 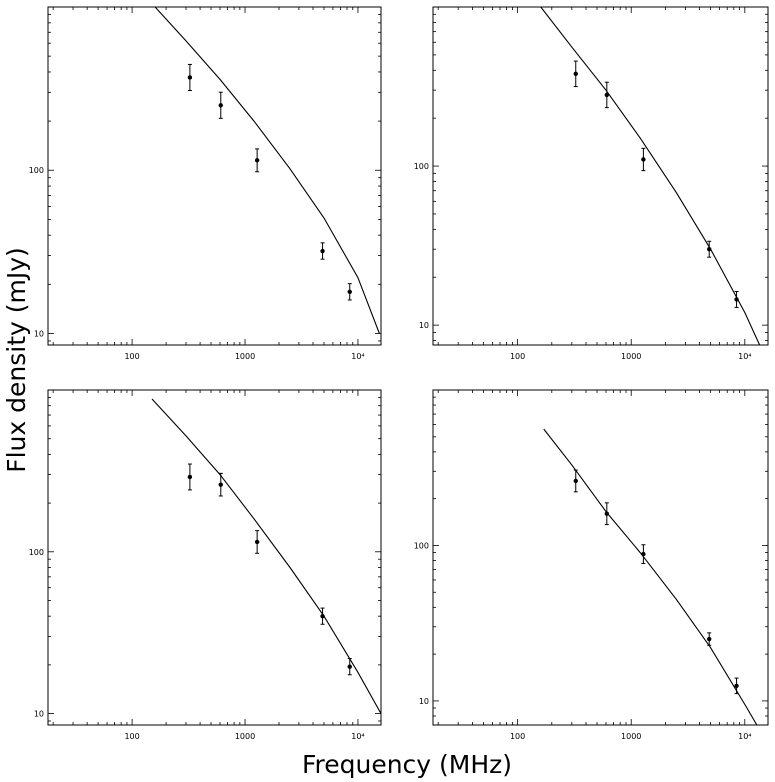 What do you see at coordinates (407, 764) in the screenshot?
I see `x-axis-label: Frequency (MHz)` at bounding box center [407, 764].